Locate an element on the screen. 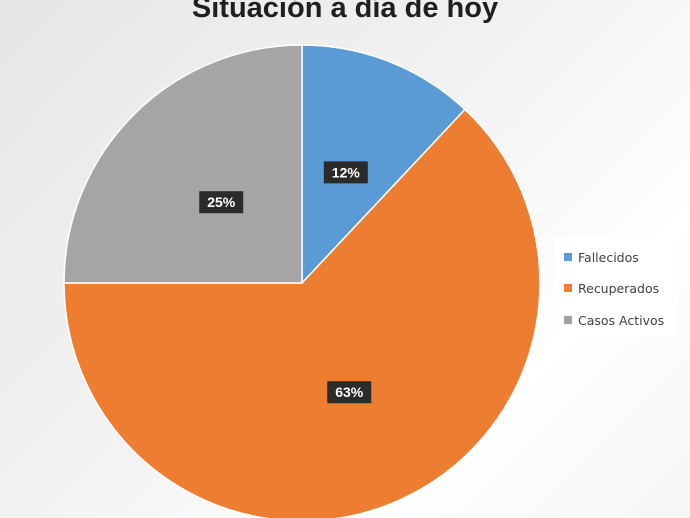 This screenshot has height=518, width=690. legend-swatch-recuperados is located at coordinates (568, 288).